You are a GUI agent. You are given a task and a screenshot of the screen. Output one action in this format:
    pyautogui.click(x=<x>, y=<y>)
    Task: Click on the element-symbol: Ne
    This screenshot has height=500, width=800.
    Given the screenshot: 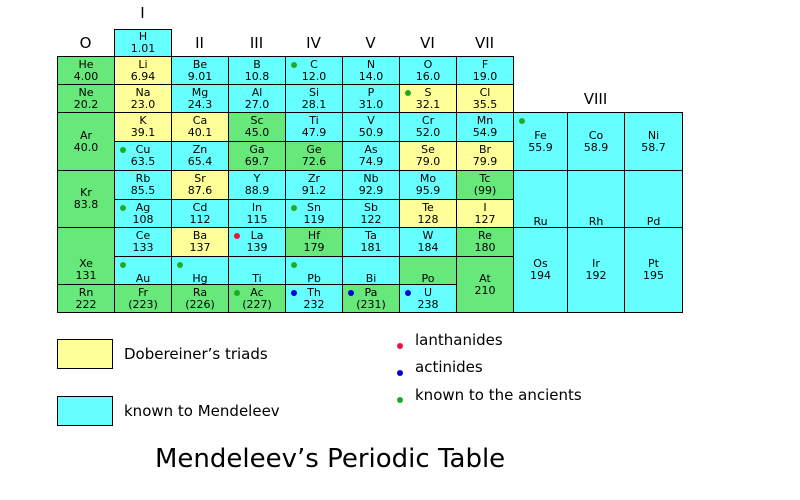 What is the action you would take?
    pyautogui.click(x=86, y=92)
    